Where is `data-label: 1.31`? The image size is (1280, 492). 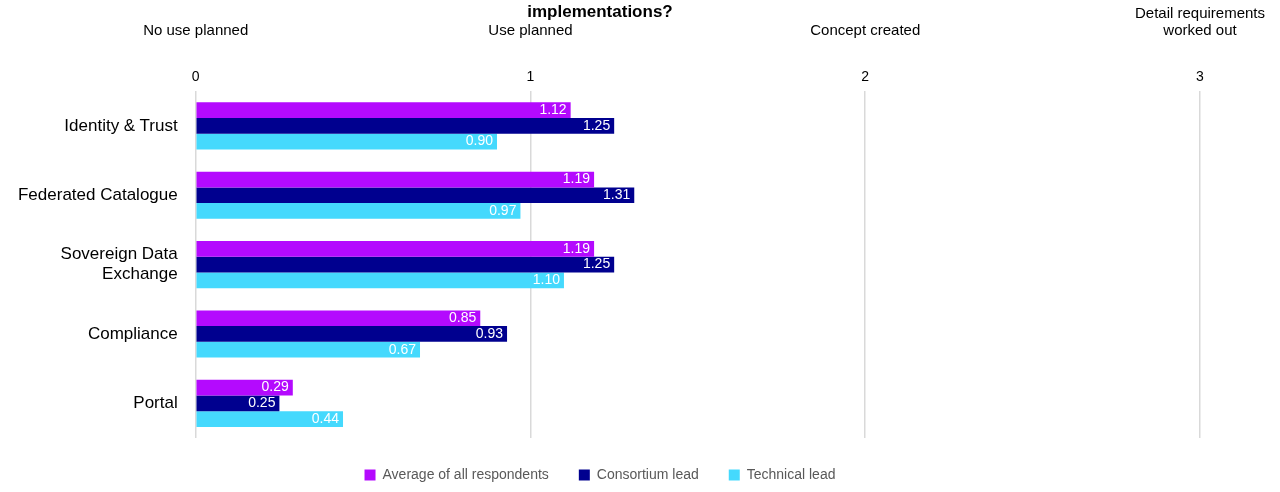
data-label: 1.31 is located at coordinates (617, 194).